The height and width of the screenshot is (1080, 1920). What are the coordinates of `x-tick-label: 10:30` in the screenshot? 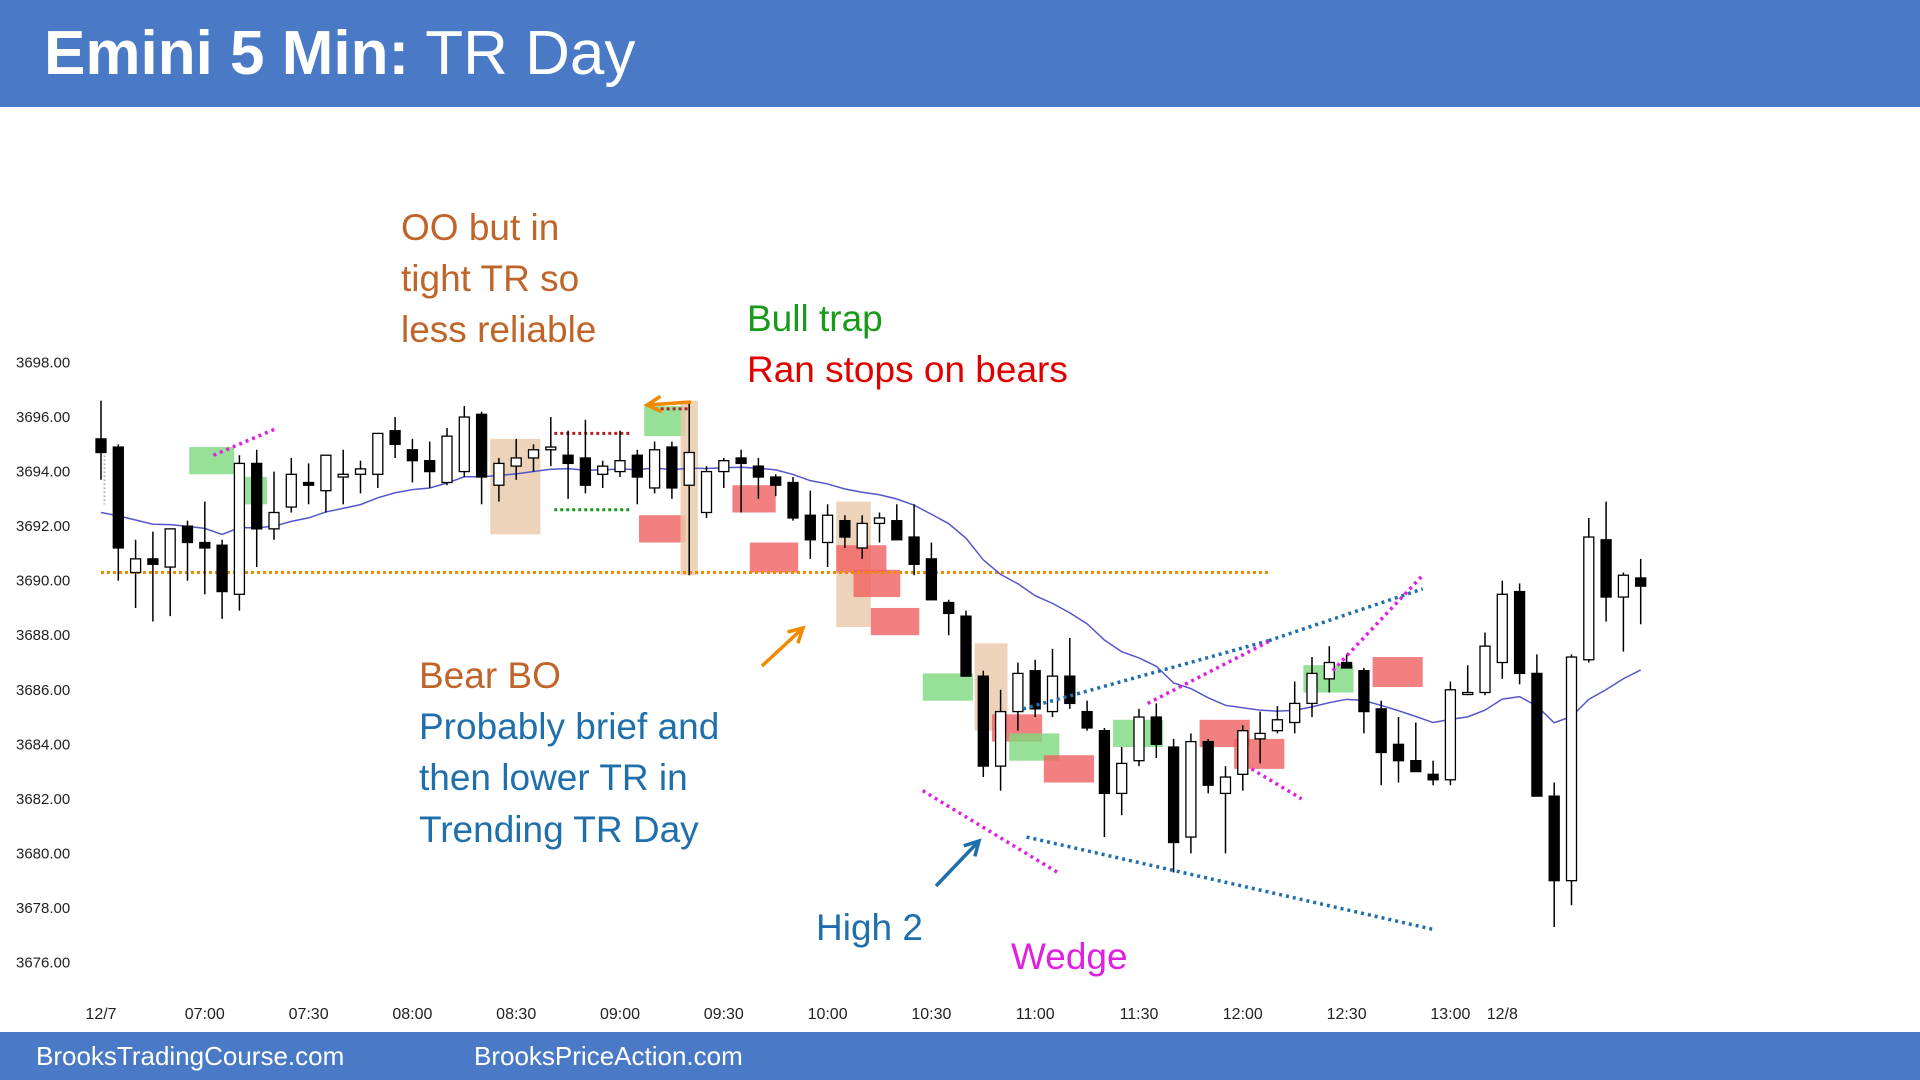 It's located at (931, 1014).